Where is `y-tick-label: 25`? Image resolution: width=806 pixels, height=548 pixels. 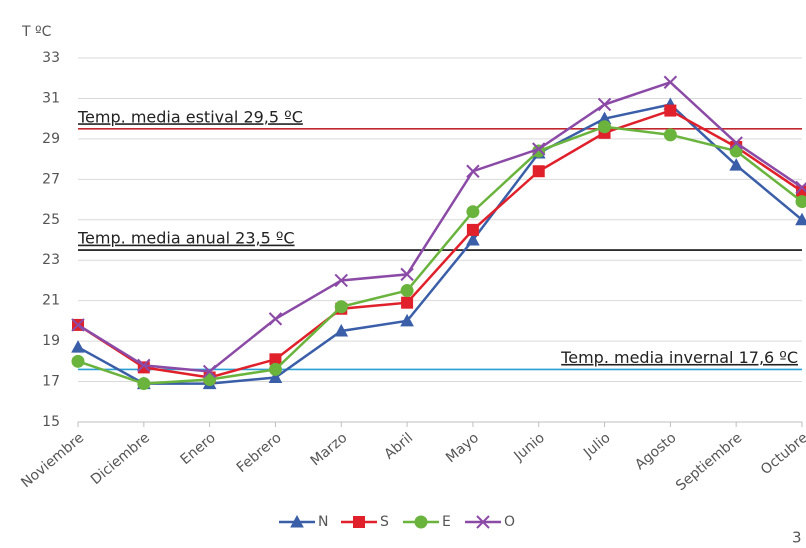 y-tick-label: 25 is located at coordinates (51, 220).